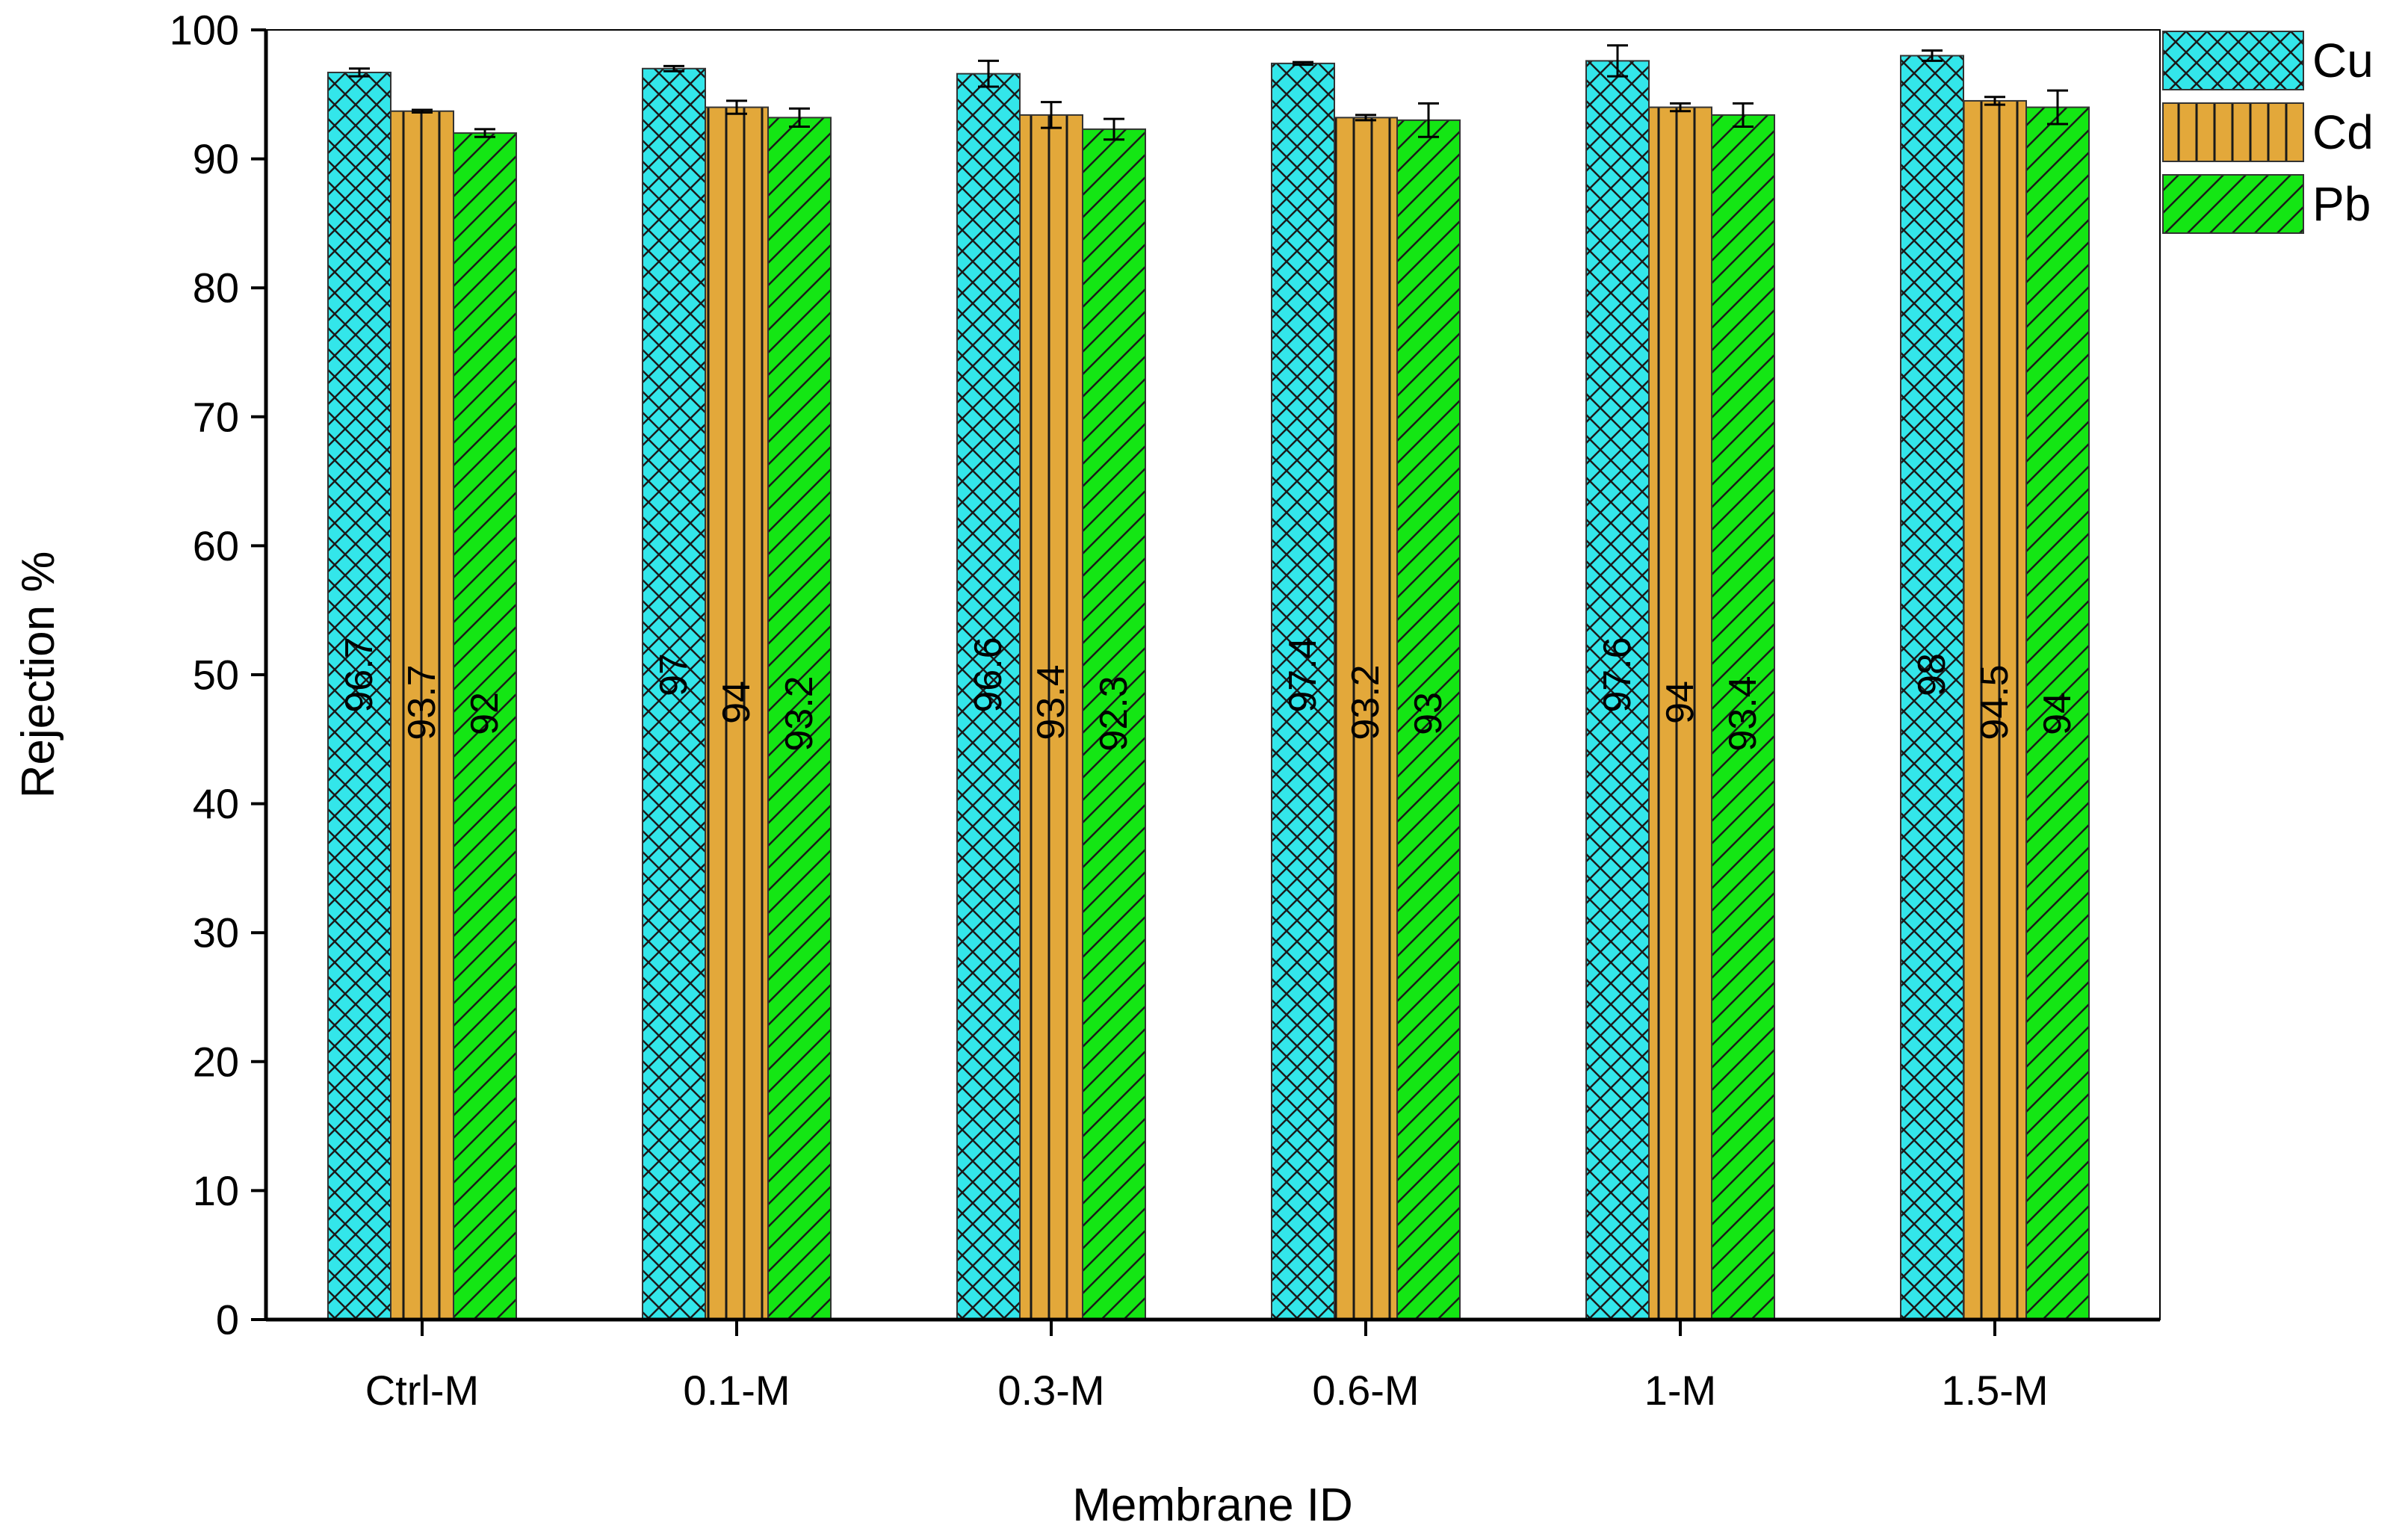  What do you see at coordinates (2342, 204) in the screenshot?
I see `legend-label: Pb` at bounding box center [2342, 204].